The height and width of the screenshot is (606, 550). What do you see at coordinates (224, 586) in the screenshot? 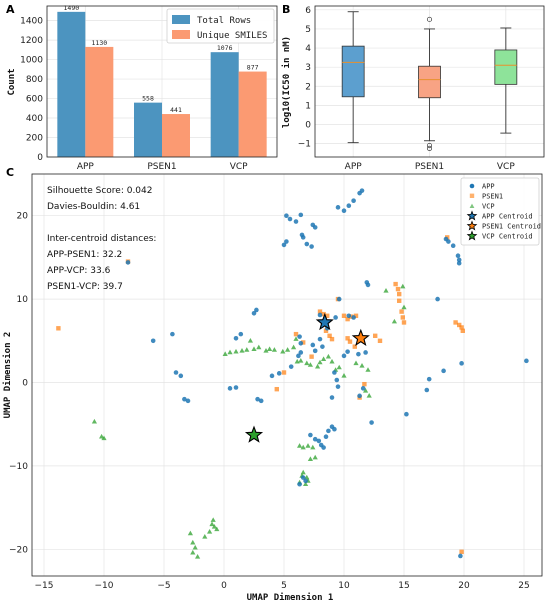
I see `umap-xtick-label: 0` at bounding box center [224, 586].